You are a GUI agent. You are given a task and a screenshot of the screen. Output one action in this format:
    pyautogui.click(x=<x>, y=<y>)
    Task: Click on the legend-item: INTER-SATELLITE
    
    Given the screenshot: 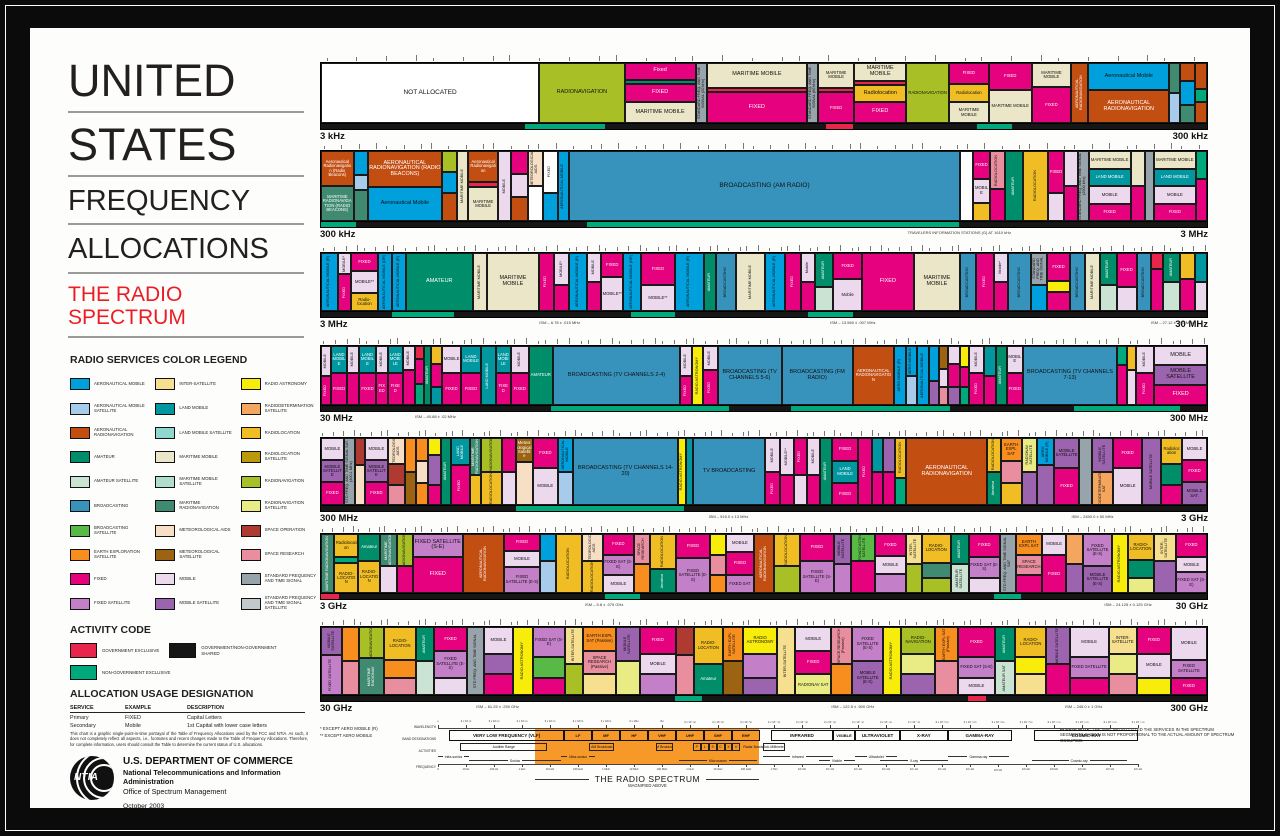 What is the action you would take?
    pyautogui.click(x=194, y=384)
    